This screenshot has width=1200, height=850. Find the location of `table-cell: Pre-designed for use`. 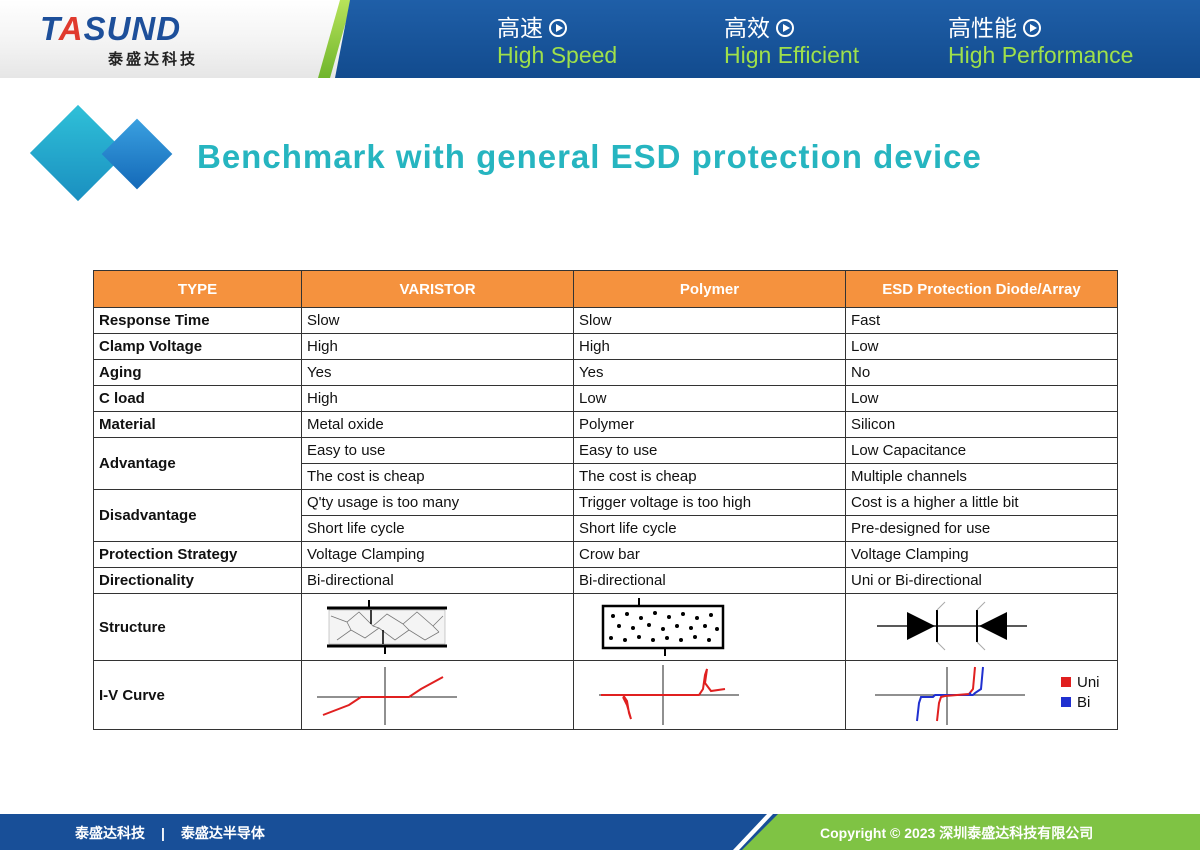

table-cell: Pre-designed for use is located at coordinates (981, 528).